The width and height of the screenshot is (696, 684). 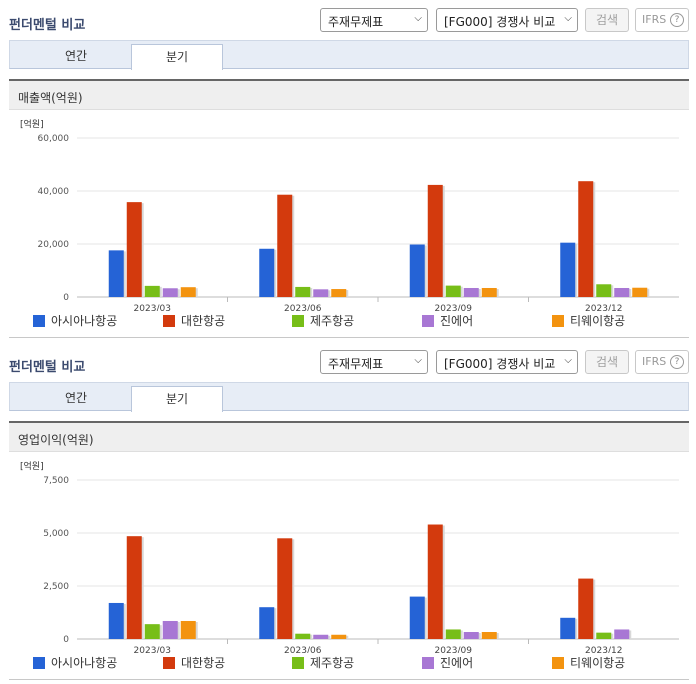 What do you see at coordinates (152, 307) in the screenshot?
I see `x-tick-label: 2023/03` at bounding box center [152, 307].